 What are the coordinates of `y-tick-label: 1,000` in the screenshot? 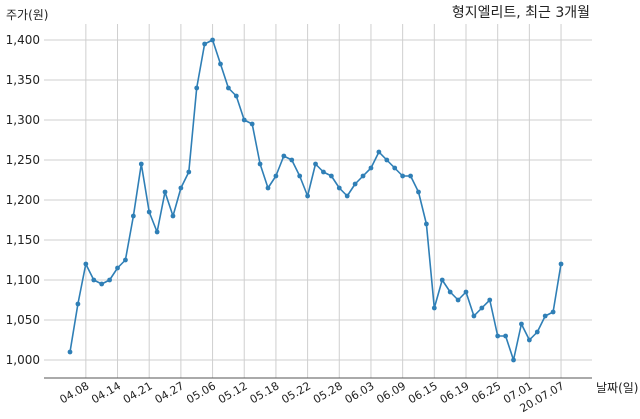 It's located at (23, 360).